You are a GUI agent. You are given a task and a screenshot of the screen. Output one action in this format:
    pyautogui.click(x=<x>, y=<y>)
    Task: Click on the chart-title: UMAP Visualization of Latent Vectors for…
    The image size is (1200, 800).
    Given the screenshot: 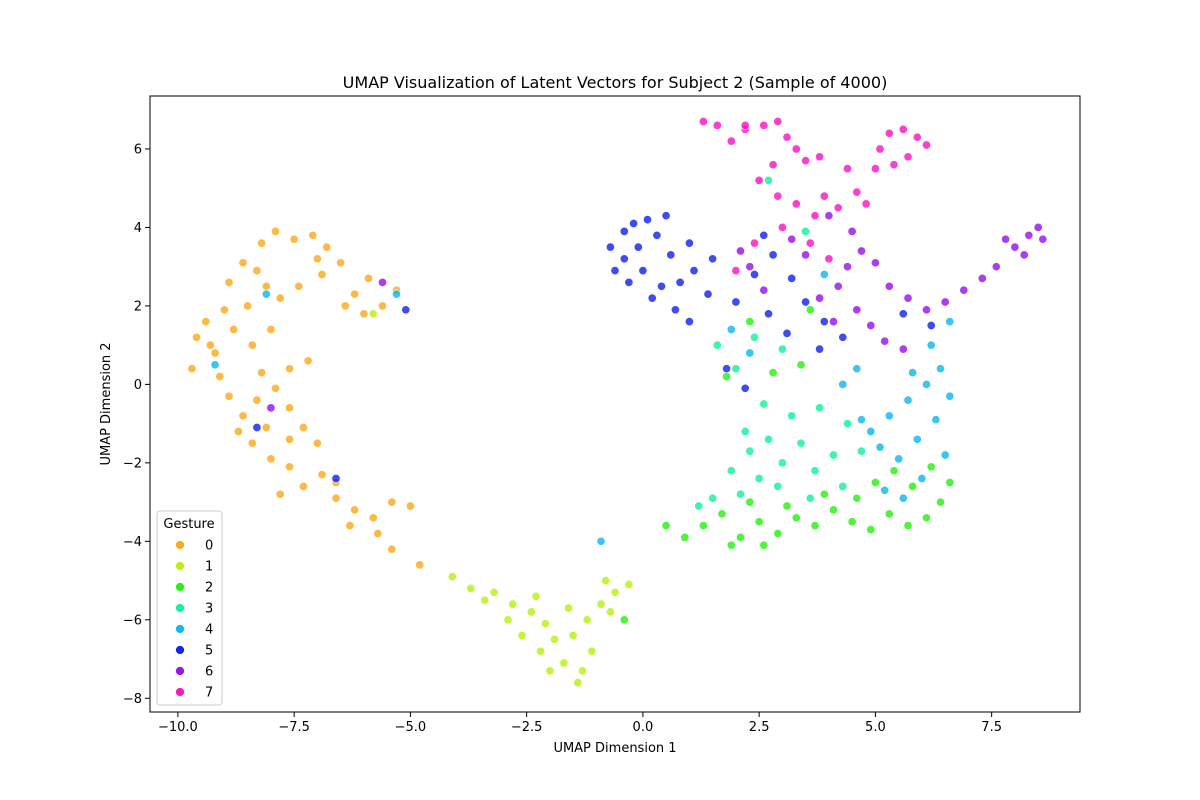 What is the action you would take?
    pyautogui.click(x=615, y=82)
    